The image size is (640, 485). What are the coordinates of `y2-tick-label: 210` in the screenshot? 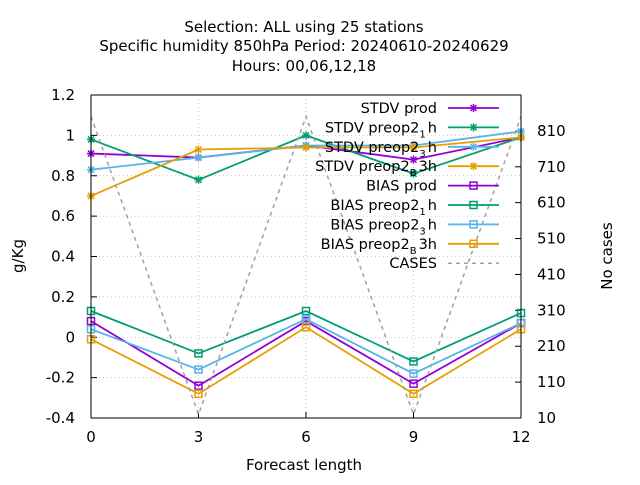 It's located at (551, 346).